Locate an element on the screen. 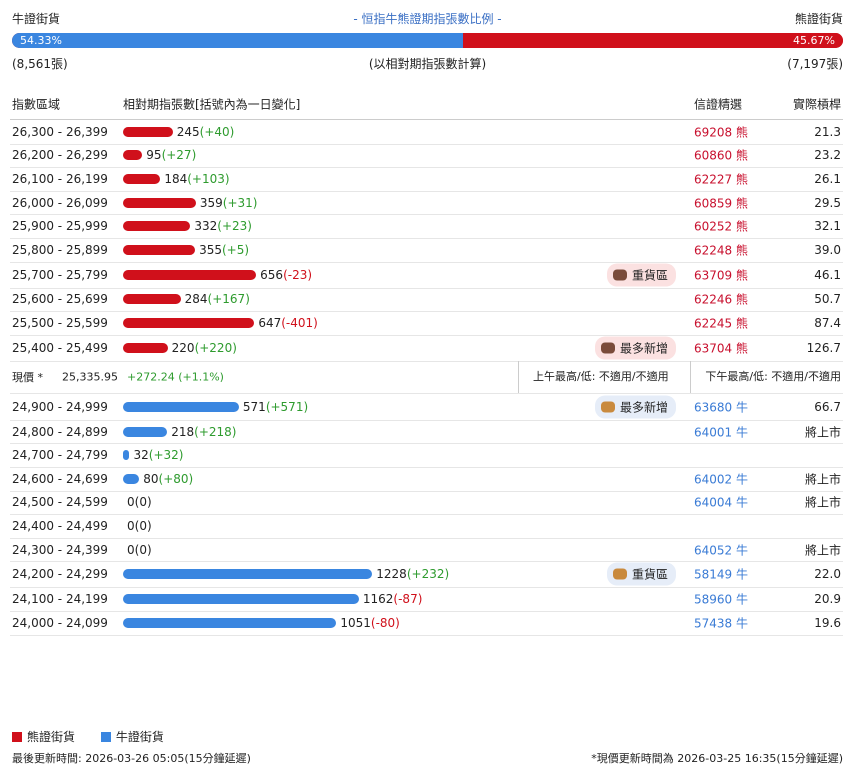 This screenshot has height=777, width=855. range: 25,500 - 25,599 is located at coordinates (60, 322).